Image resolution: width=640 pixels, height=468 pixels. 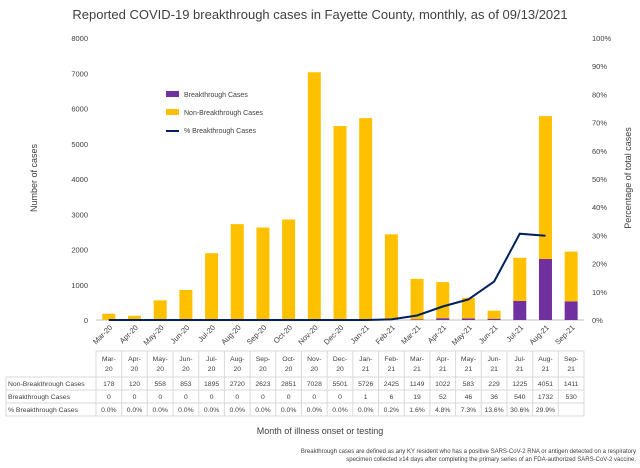 What do you see at coordinates (545, 397) in the screenshot?
I see `table-cell: 1732` at bounding box center [545, 397].